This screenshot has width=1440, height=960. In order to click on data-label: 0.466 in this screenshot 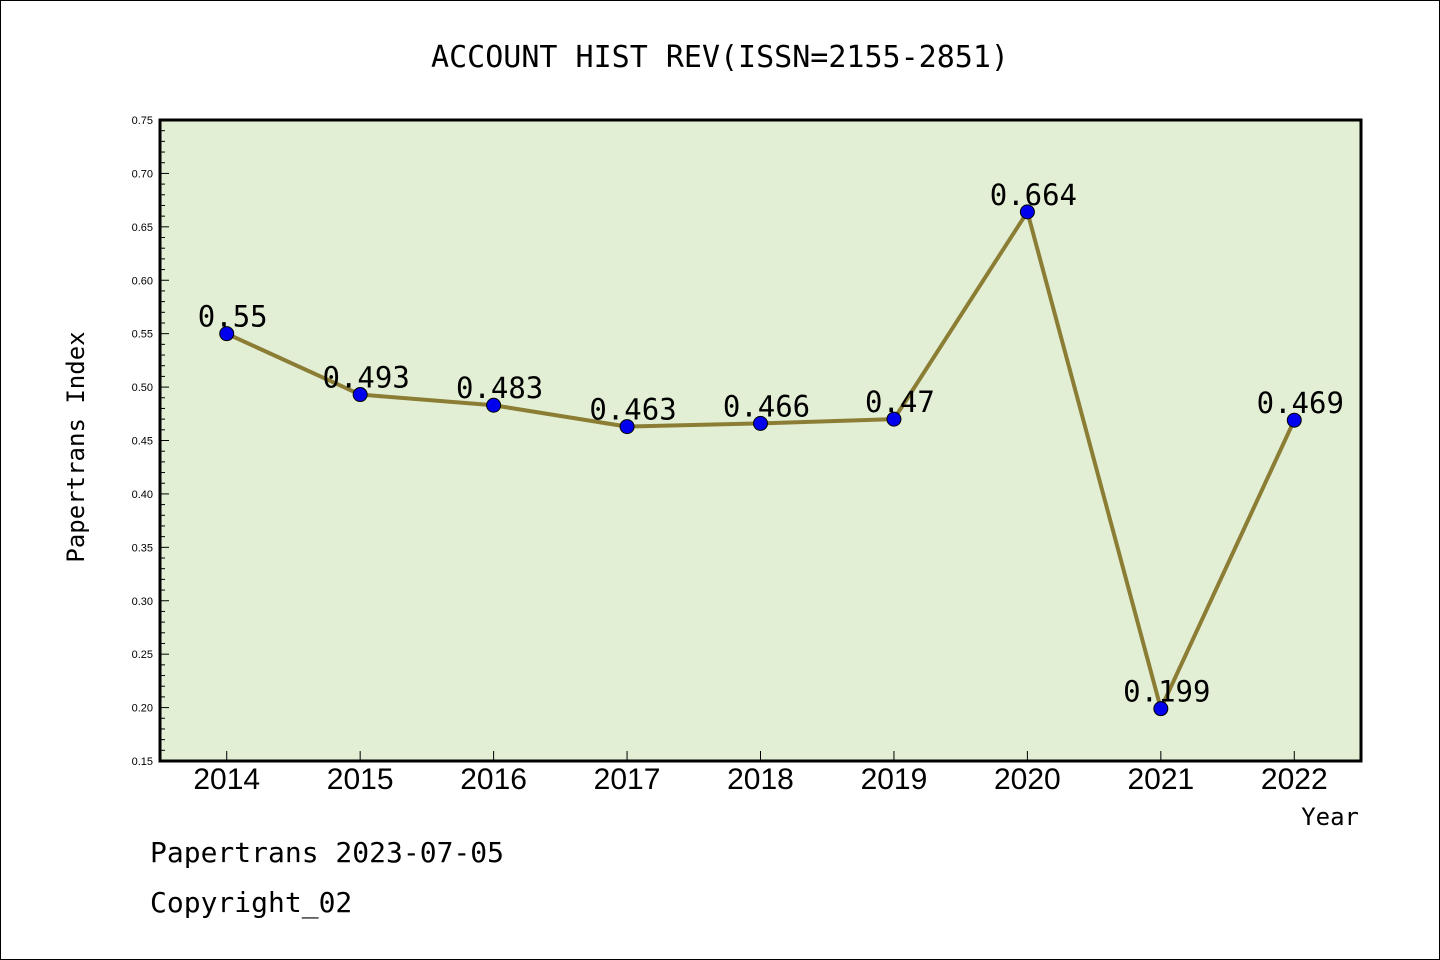, I will do `click(766, 406)`.